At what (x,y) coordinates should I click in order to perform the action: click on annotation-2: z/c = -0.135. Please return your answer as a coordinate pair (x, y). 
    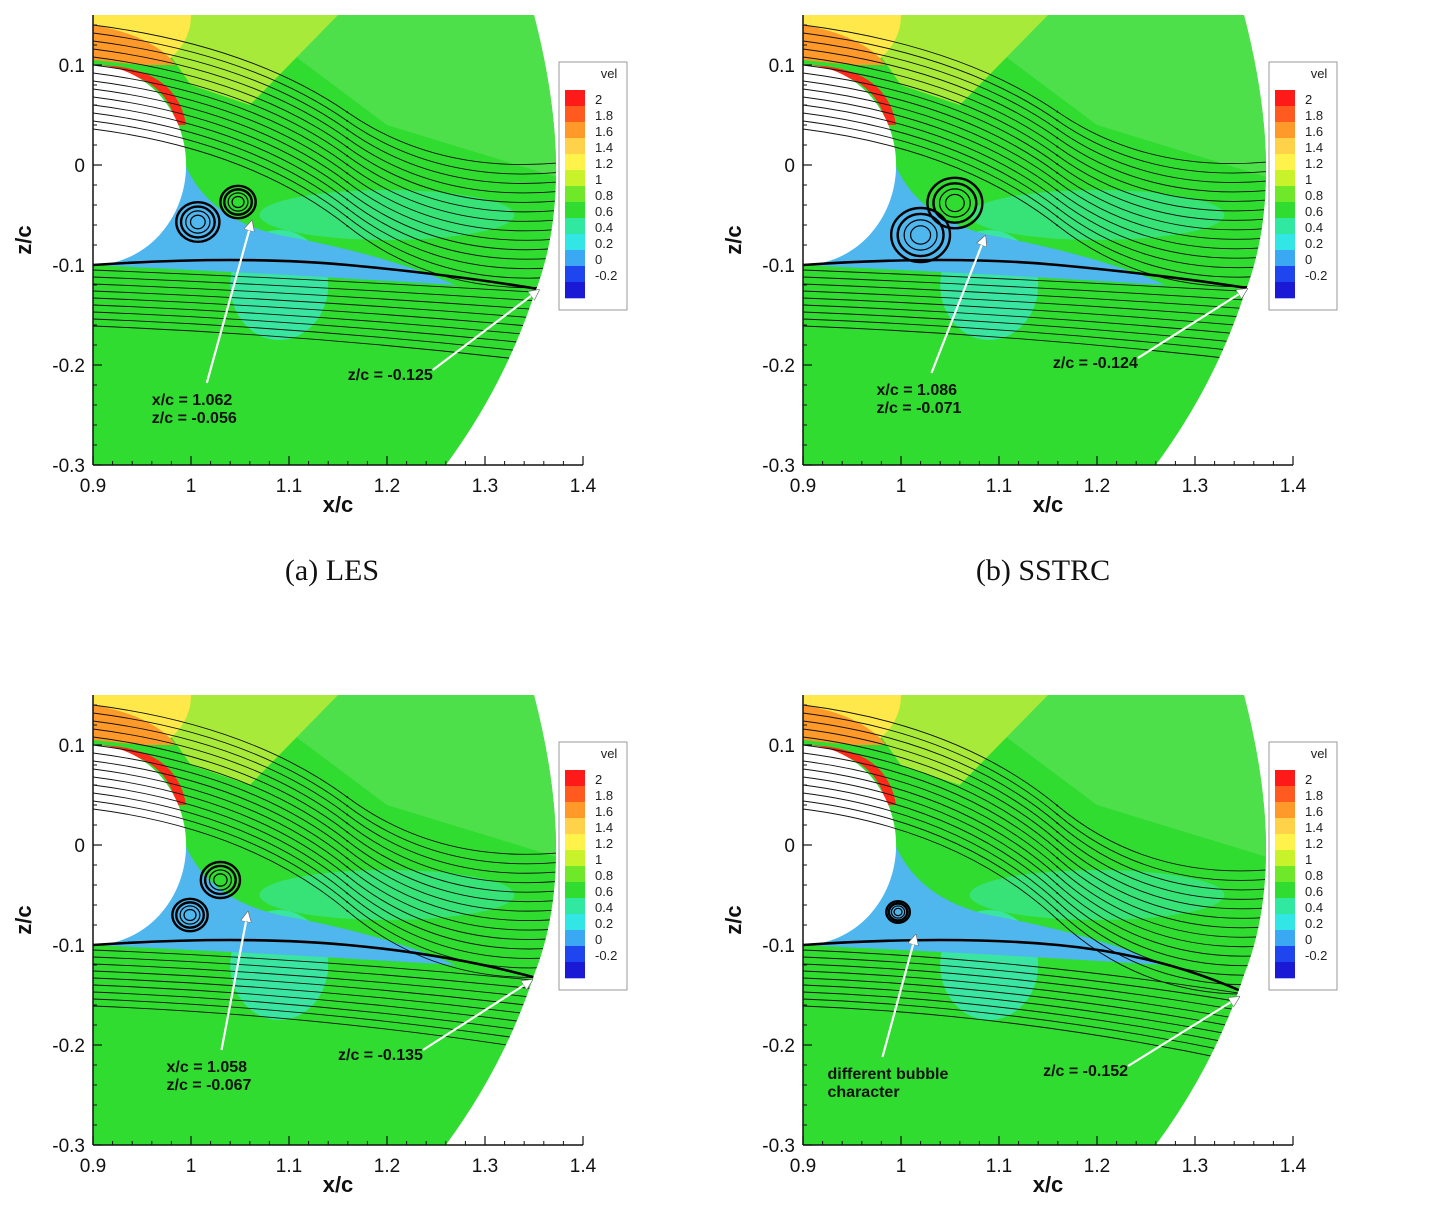
    Looking at the image, I should click on (435, 1022).